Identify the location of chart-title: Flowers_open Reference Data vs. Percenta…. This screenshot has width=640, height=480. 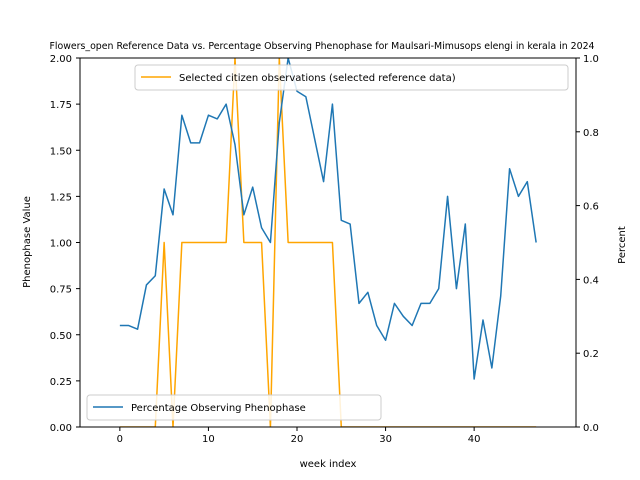
(321, 46).